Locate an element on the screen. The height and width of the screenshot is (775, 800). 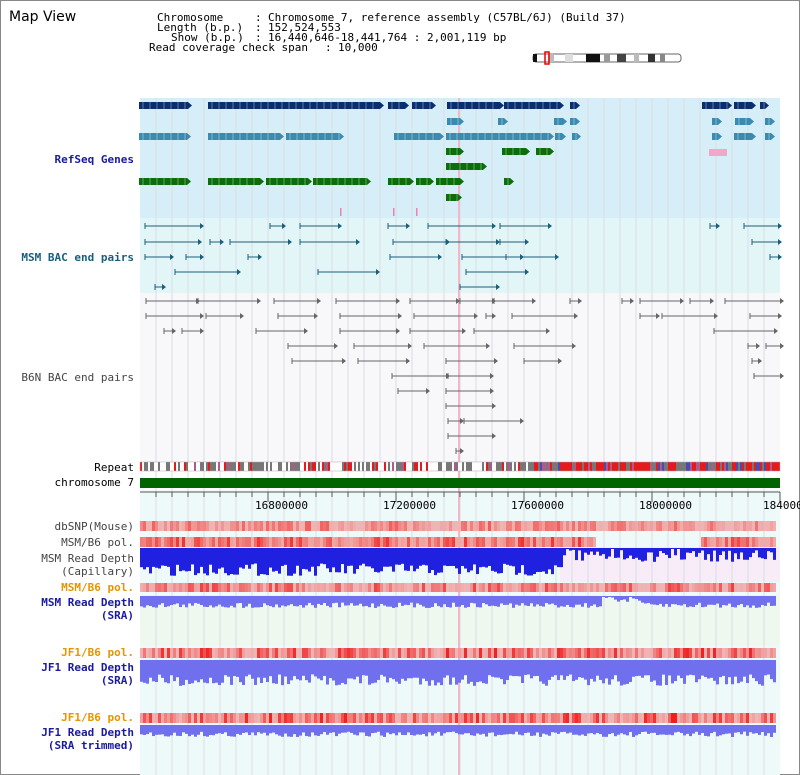
track-label-jf1-b6-pol-1: JF1/B6 pol. is located at coordinates (97, 652).